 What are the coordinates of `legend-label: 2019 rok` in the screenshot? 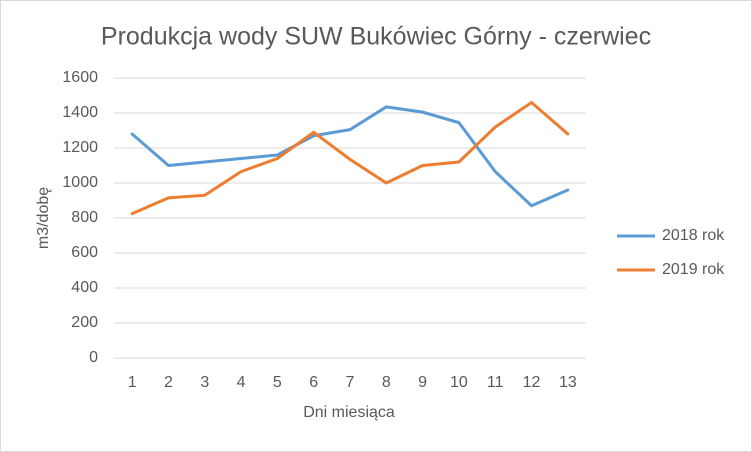 It's located at (693, 269).